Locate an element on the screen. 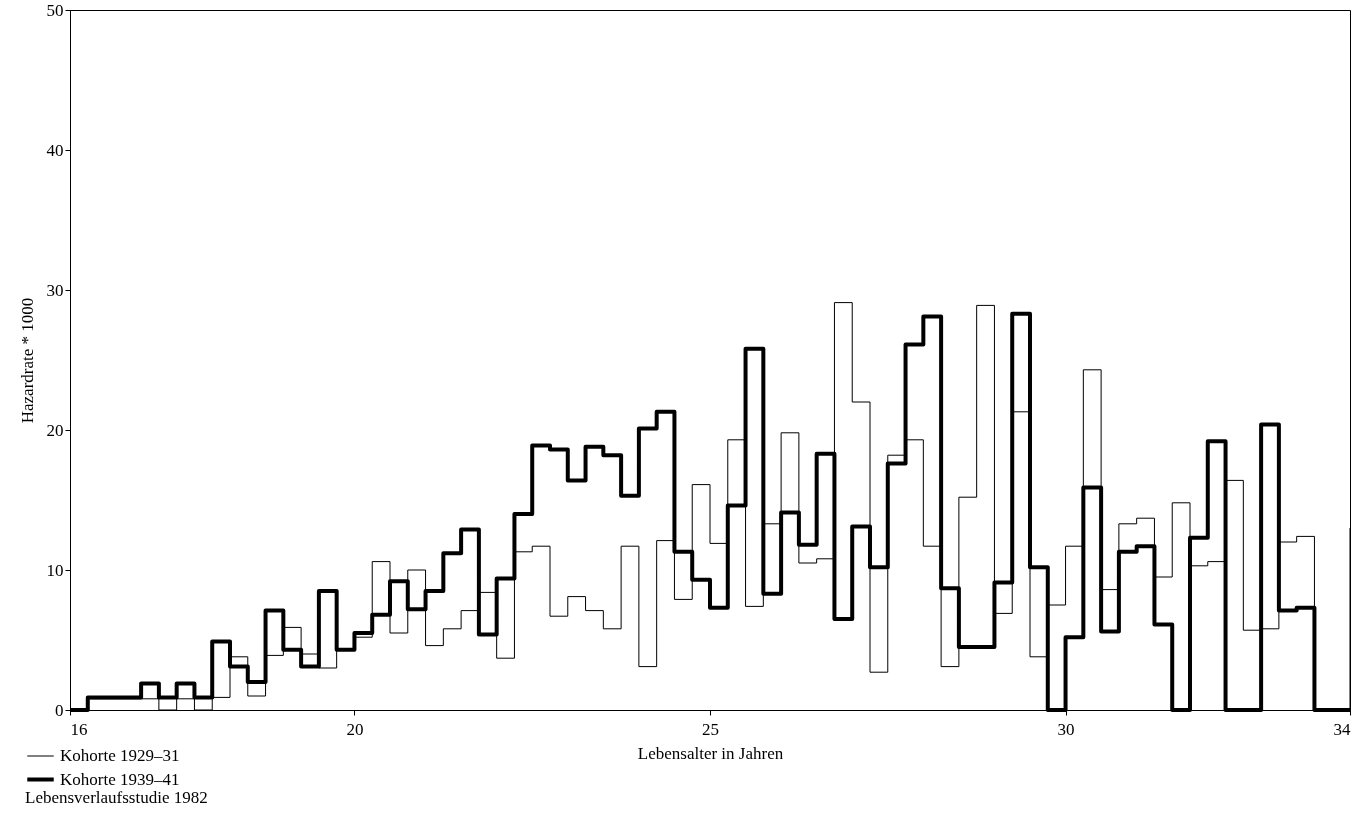 This screenshot has width=1362, height=830. y-tick-label: 40 is located at coordinates (55, 150).